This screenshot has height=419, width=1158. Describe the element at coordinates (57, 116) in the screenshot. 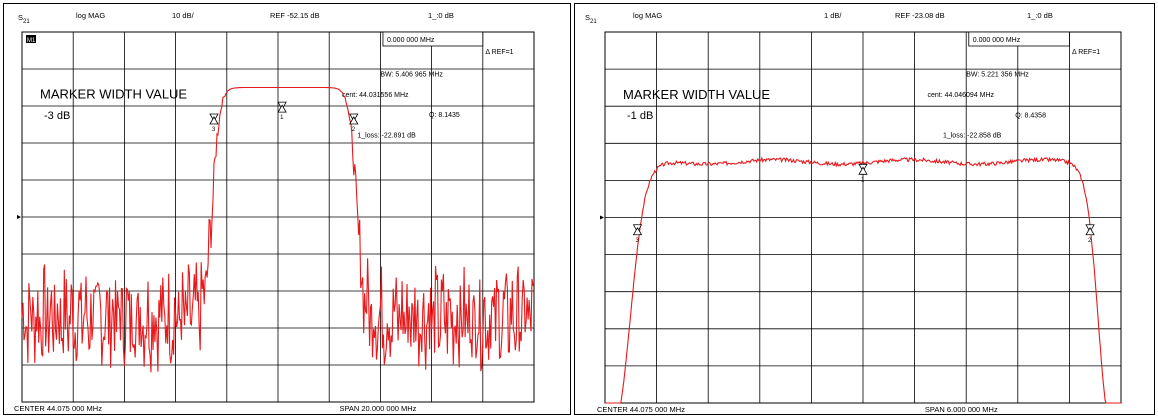

I see `marker-width-level: -3 dB` at that location.